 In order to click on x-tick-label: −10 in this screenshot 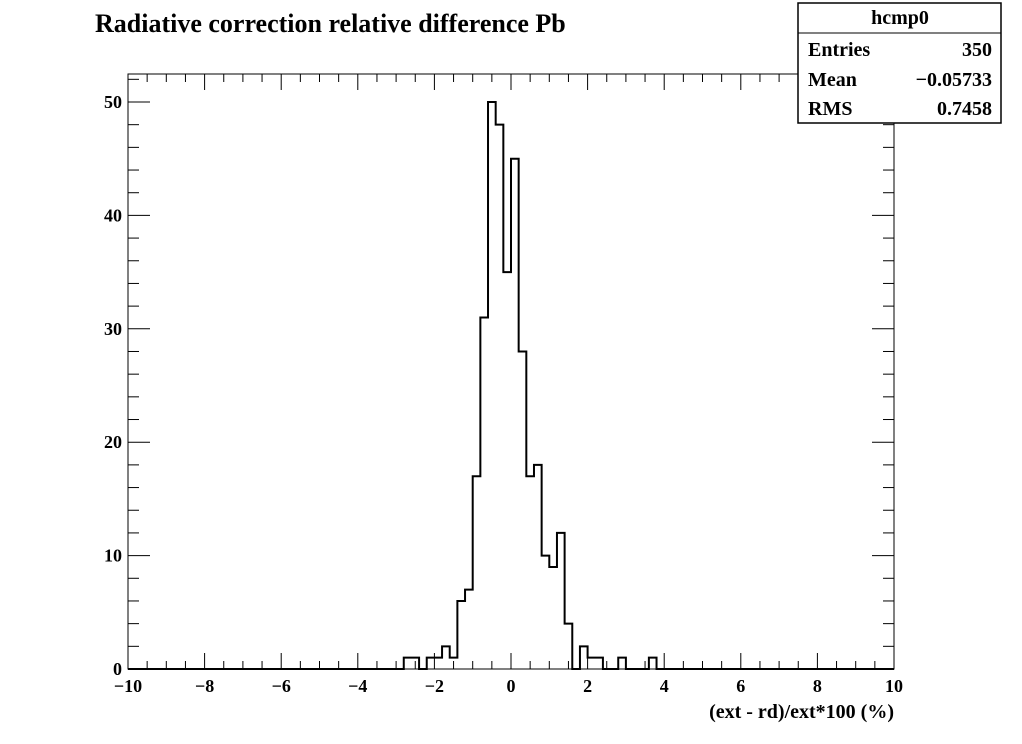, I will do `click(128, 686)`.